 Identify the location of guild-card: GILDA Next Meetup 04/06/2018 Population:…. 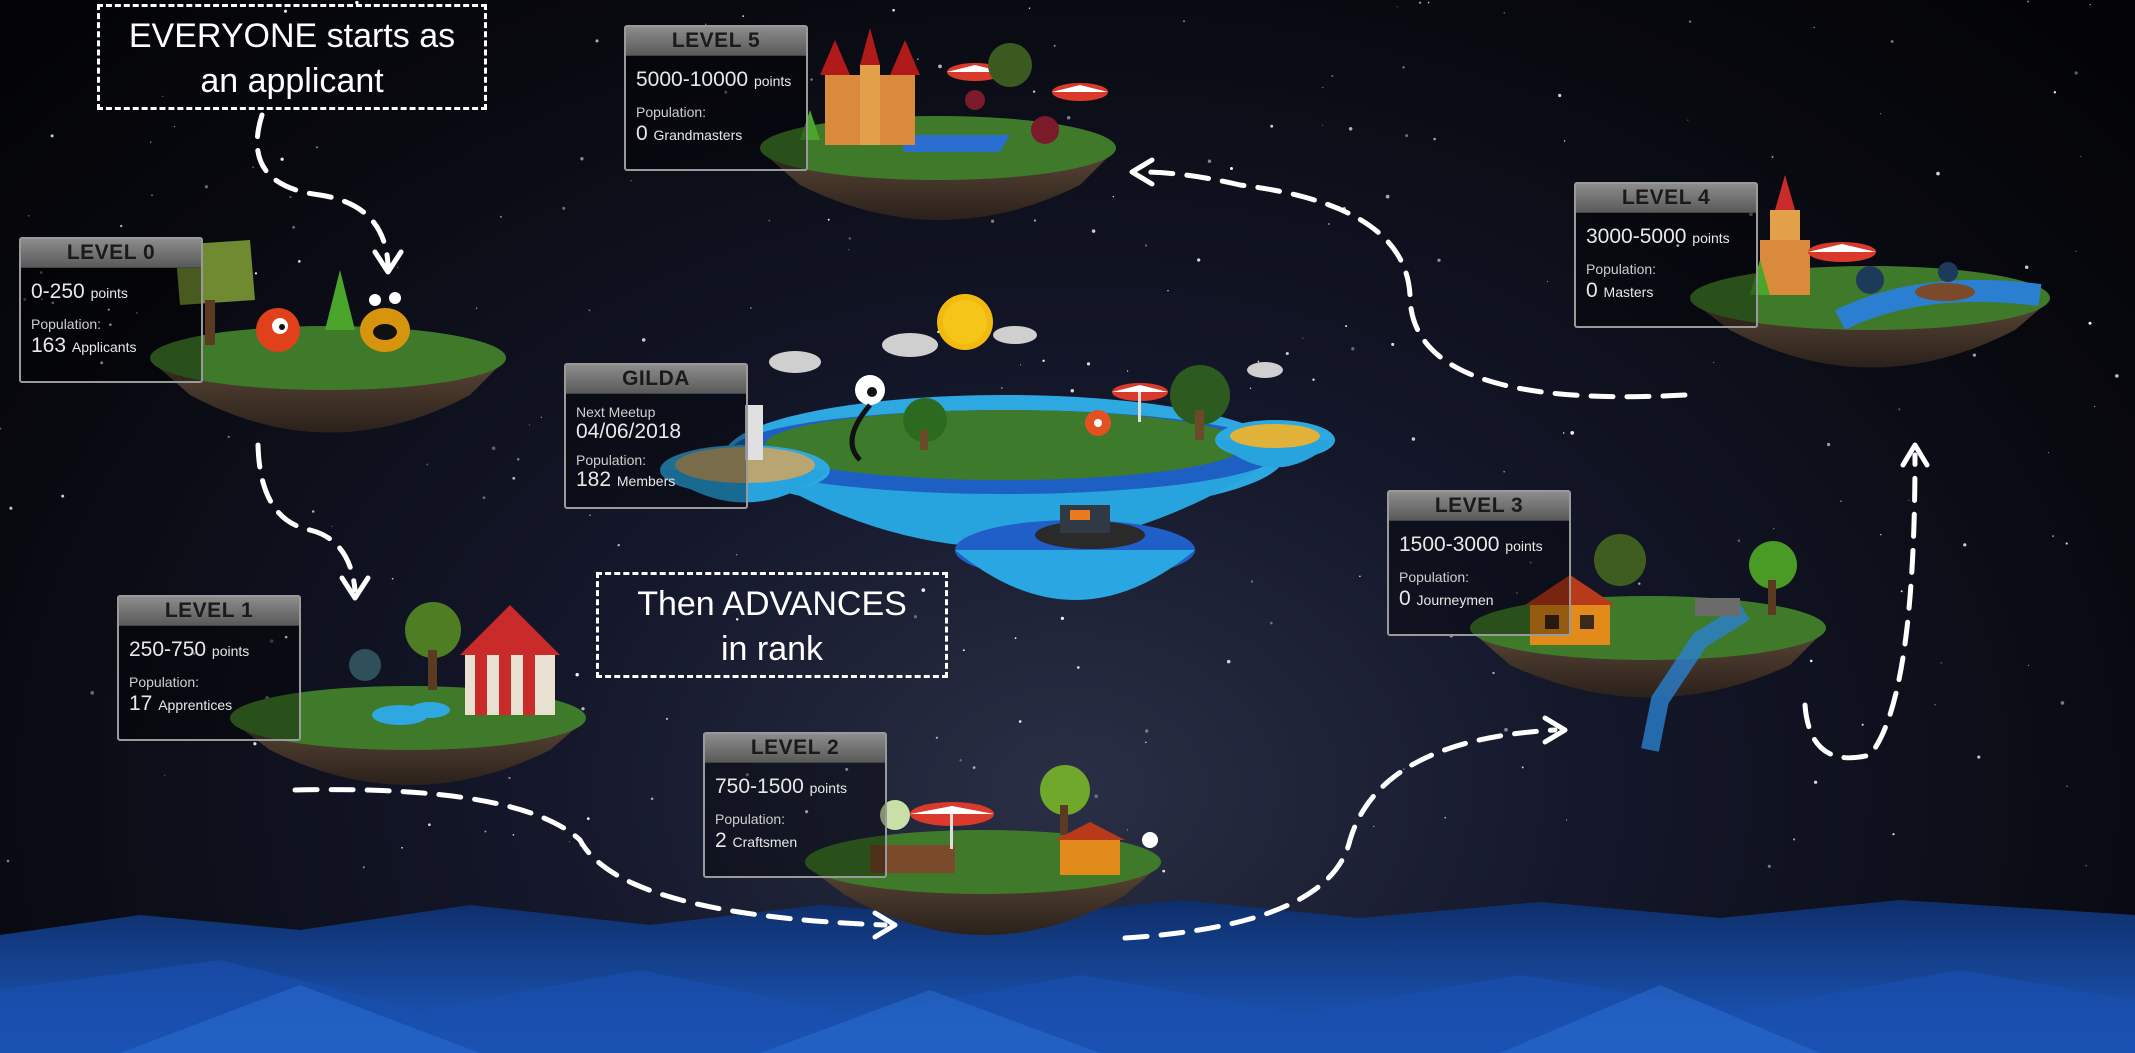
(656, 436).